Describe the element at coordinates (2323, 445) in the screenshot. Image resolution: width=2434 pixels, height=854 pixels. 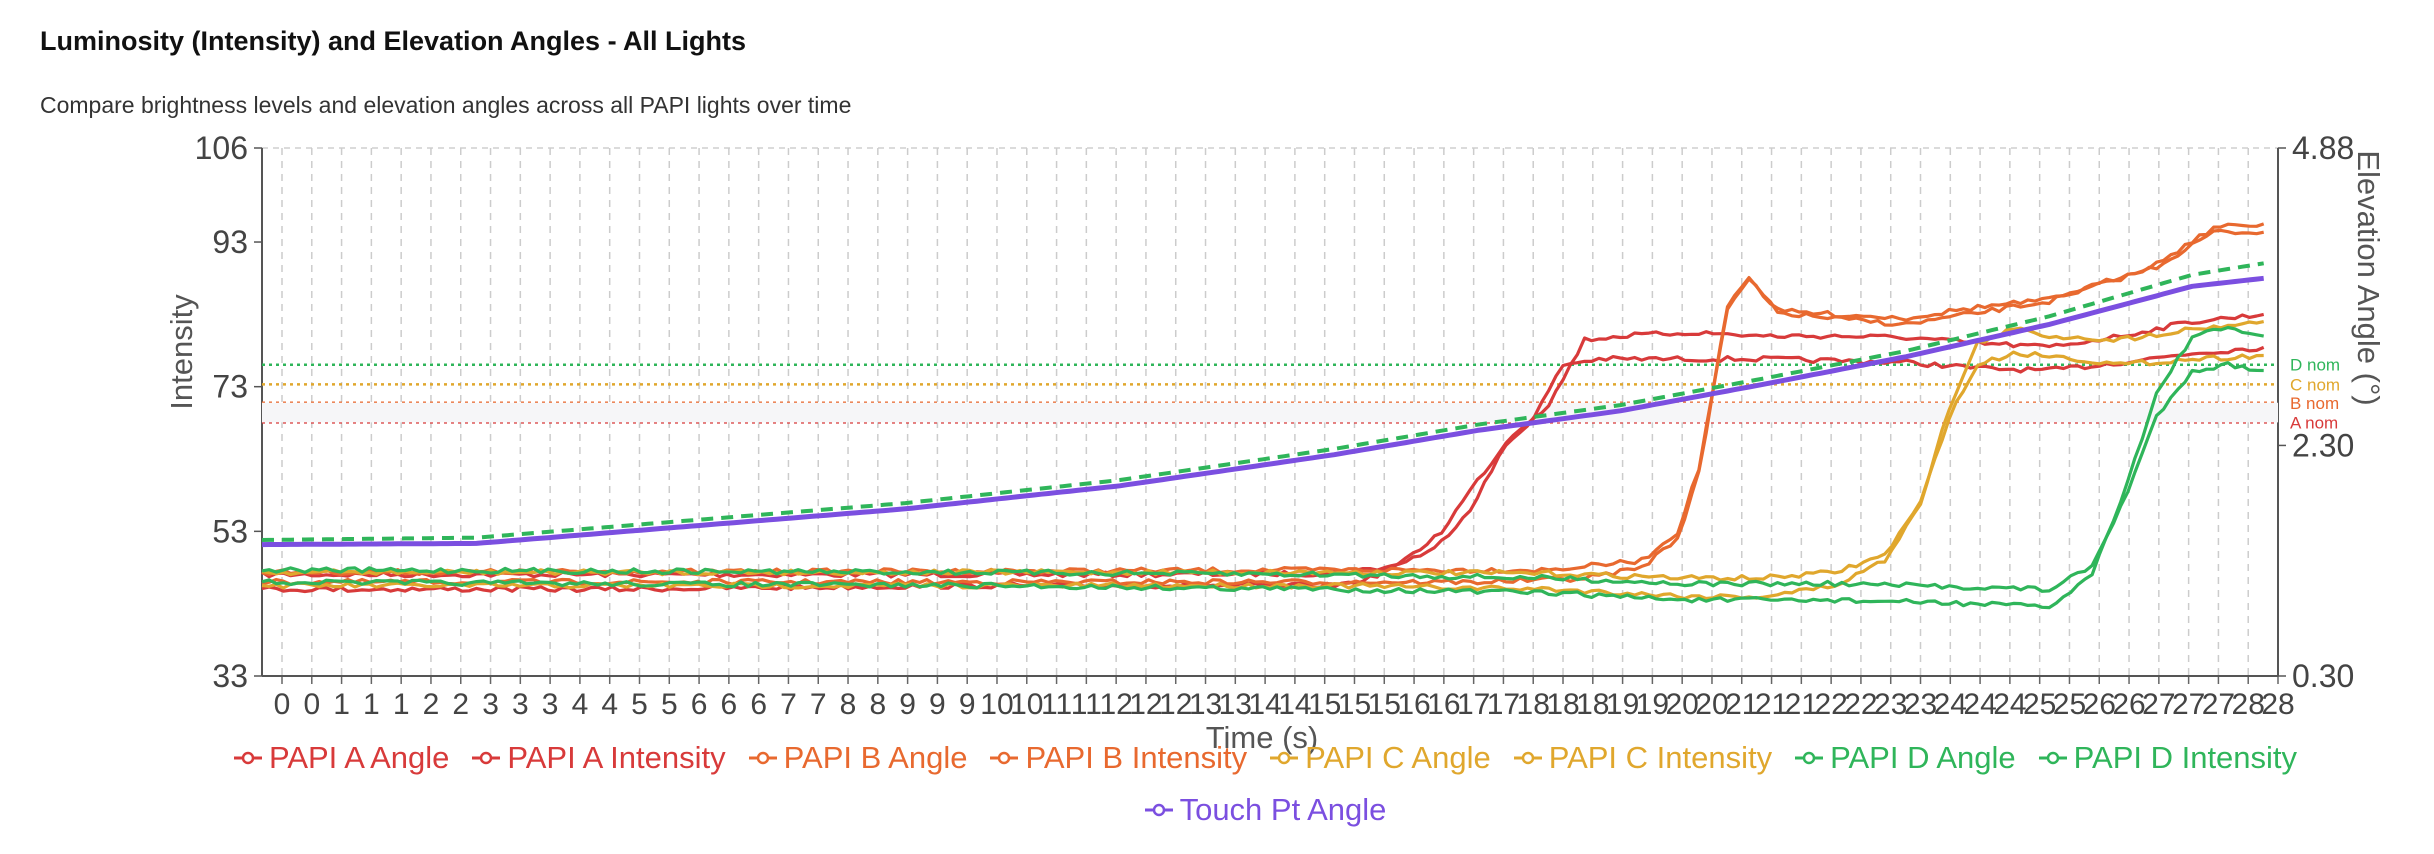
I see `y2-tick-label: 2.30` at that location.